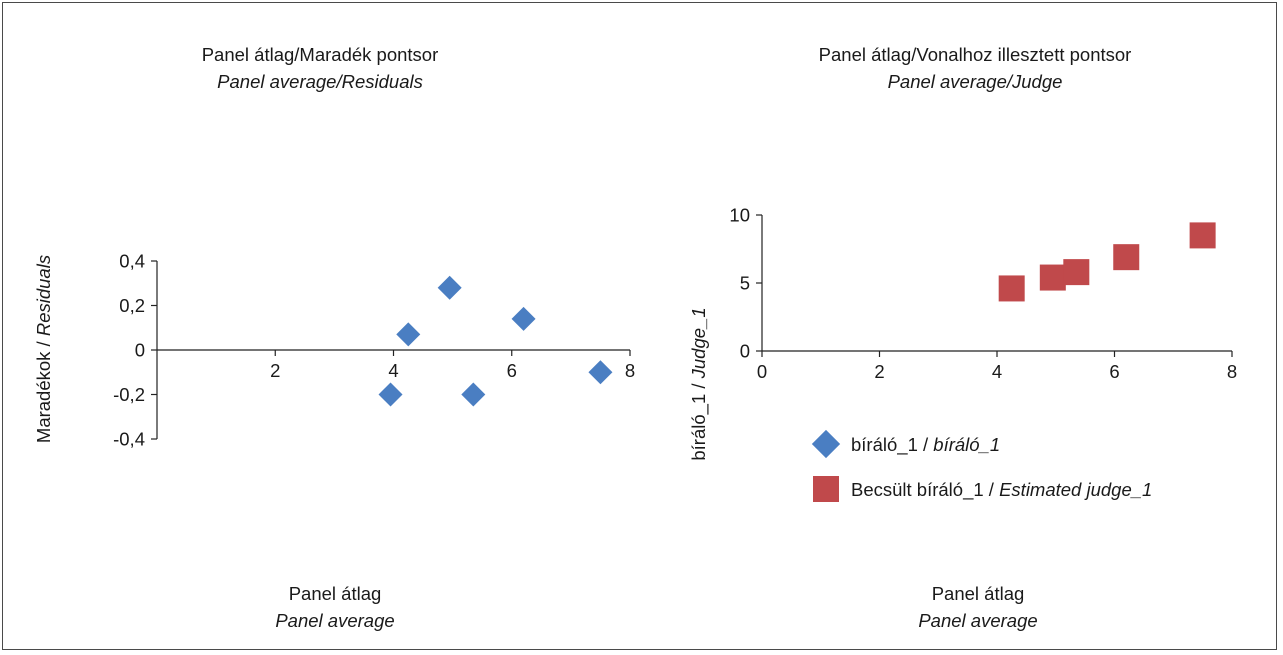  Describe the element at coordinates (335, 593) in the screenshot. I see `residuals-x-axis-label: Panel átlag` at that location.